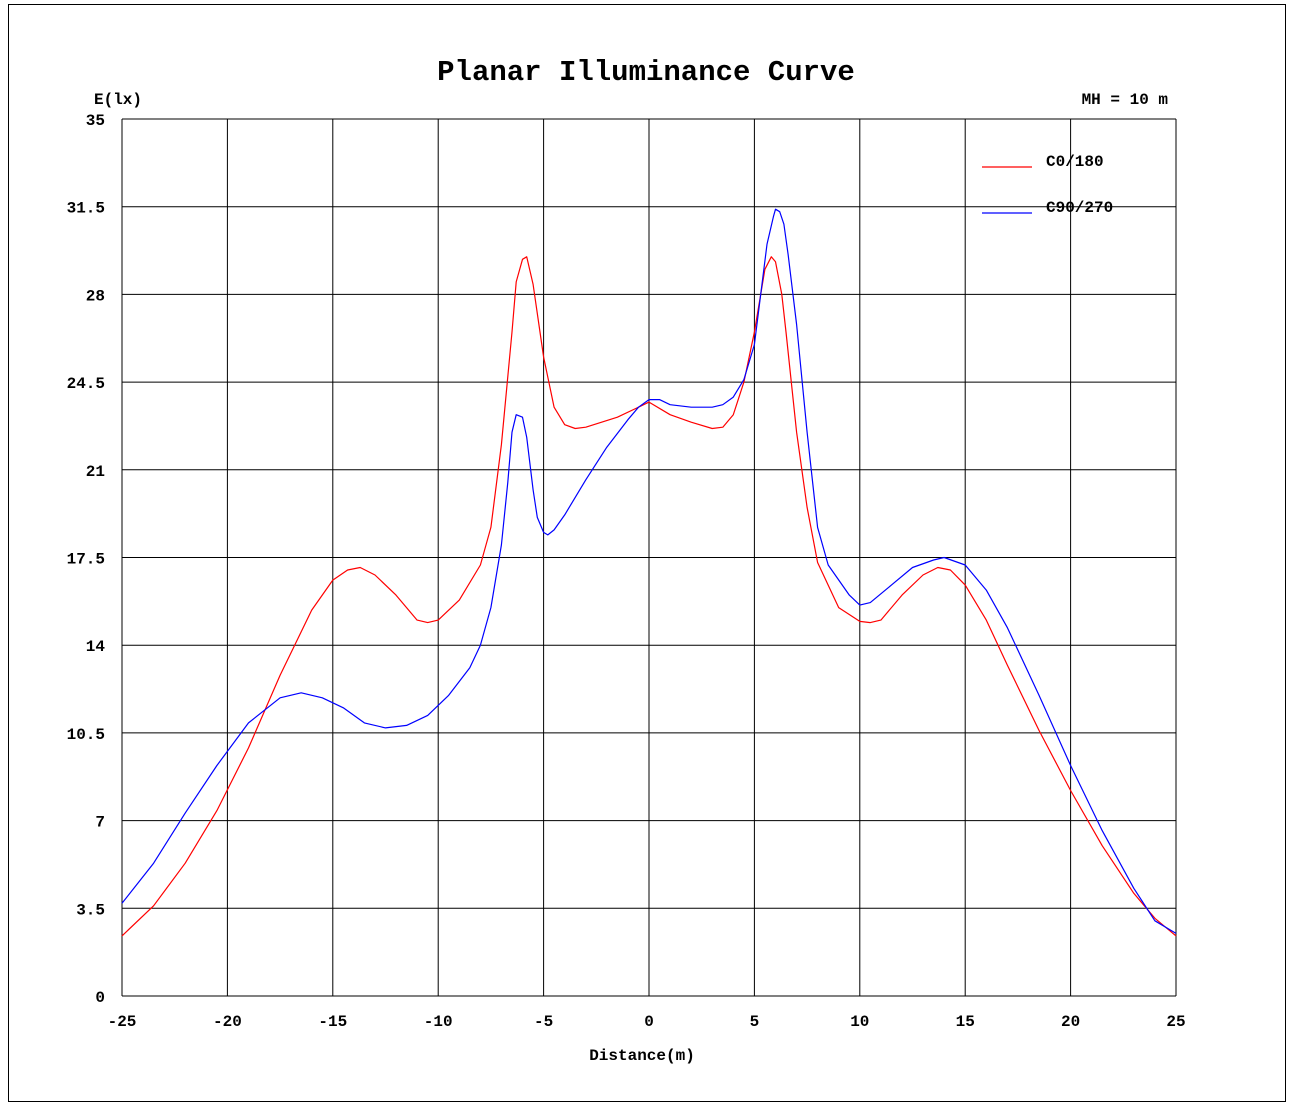 The image size is (1289, 1104). Describe the element at coordinates (100, 998) in the screenshot. I see `y-tick-label: 0` at that location.